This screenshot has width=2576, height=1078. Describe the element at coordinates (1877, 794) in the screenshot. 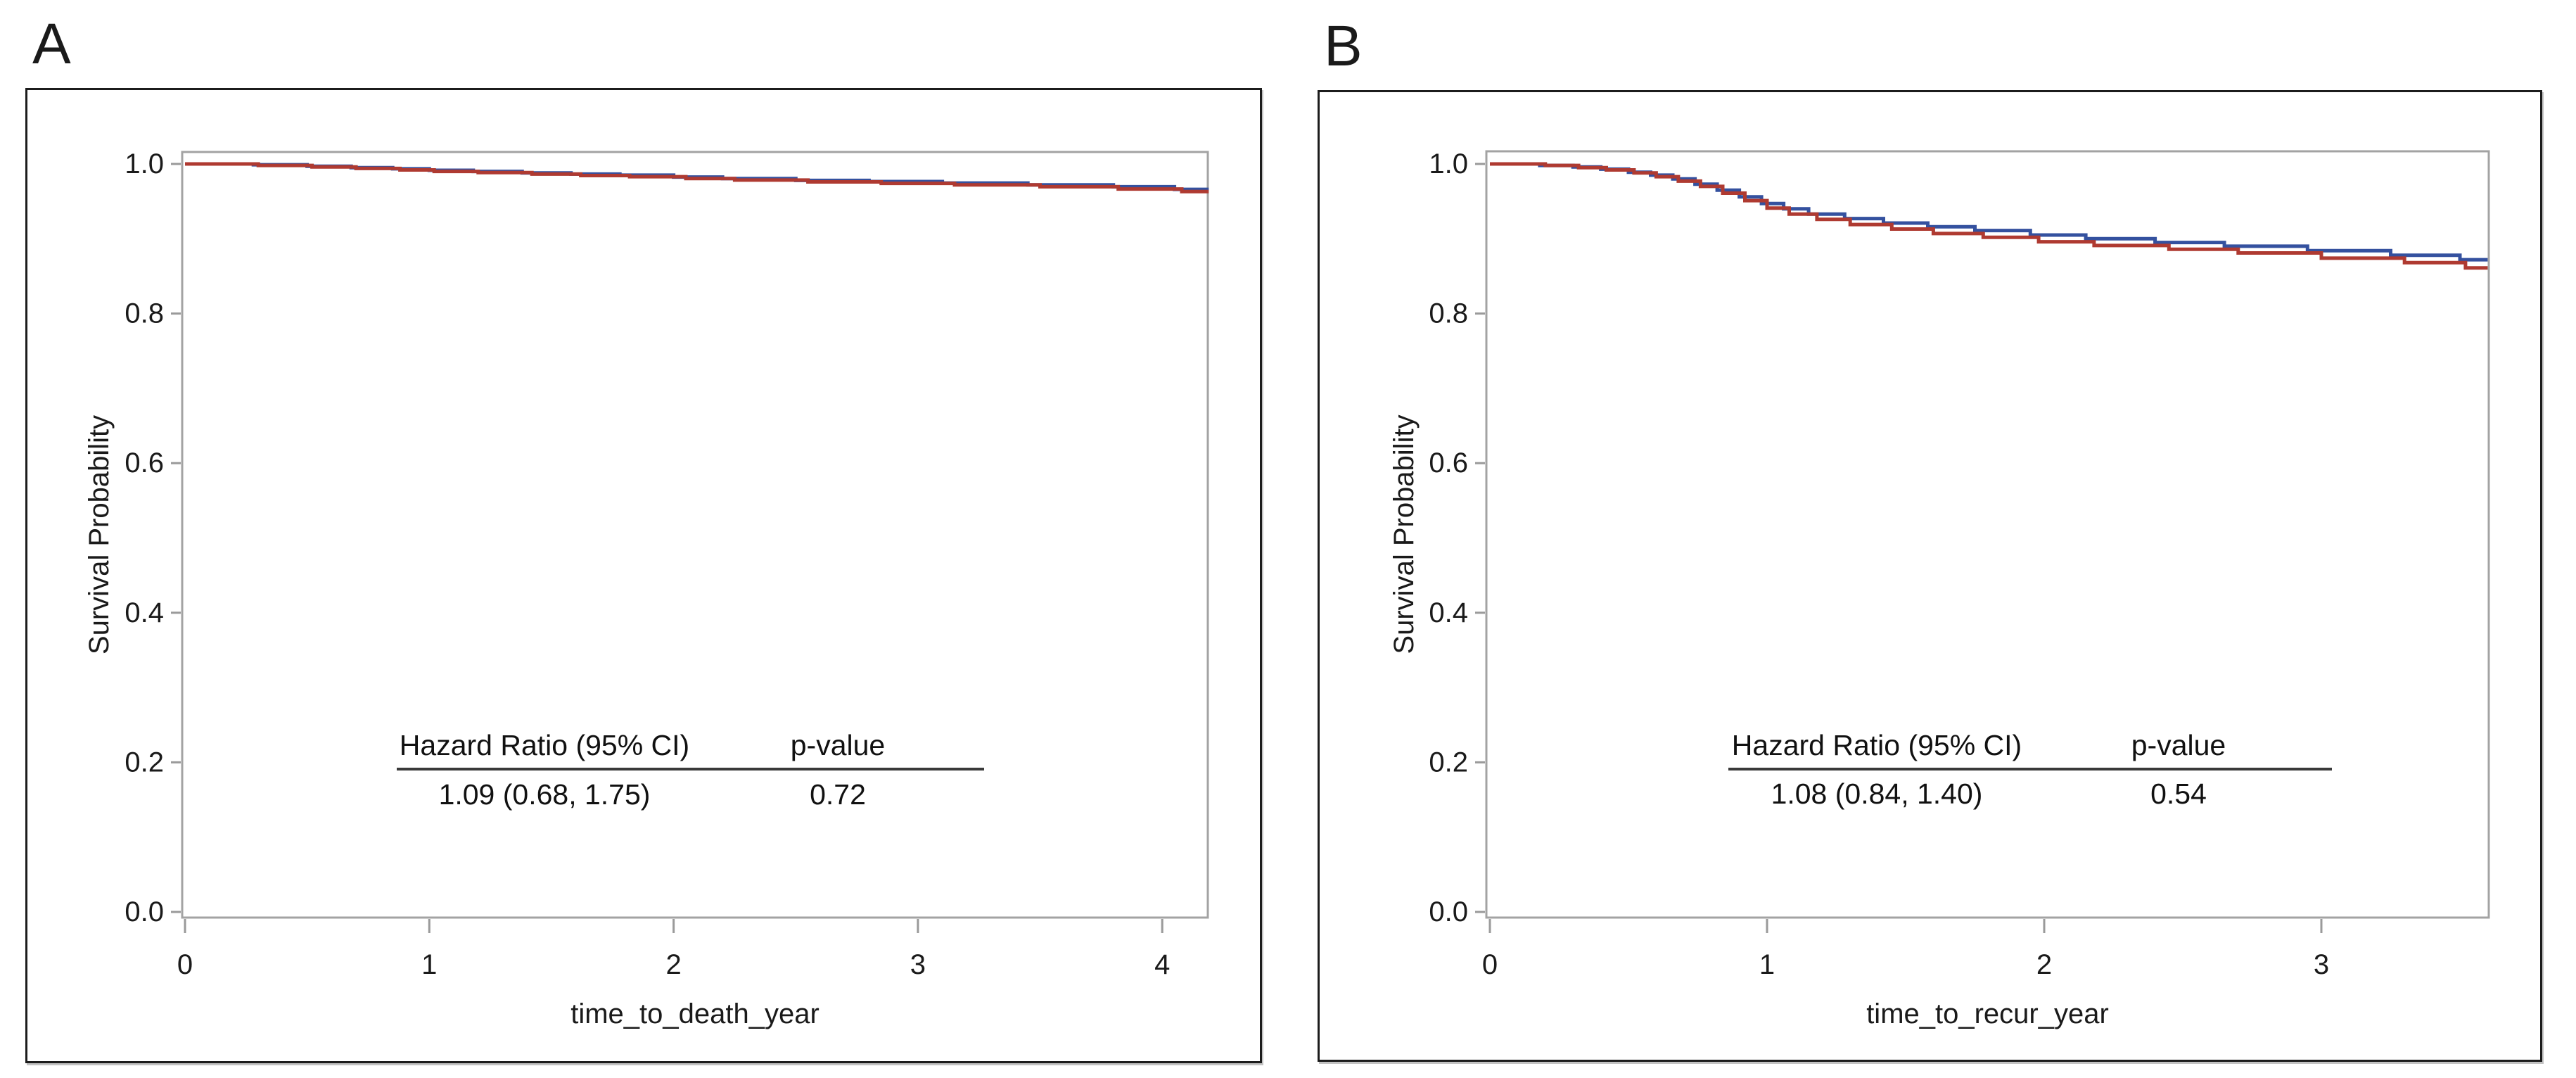

I see `hazard-ratio-value: 1.08 (0.84, 1.40)` at that location.